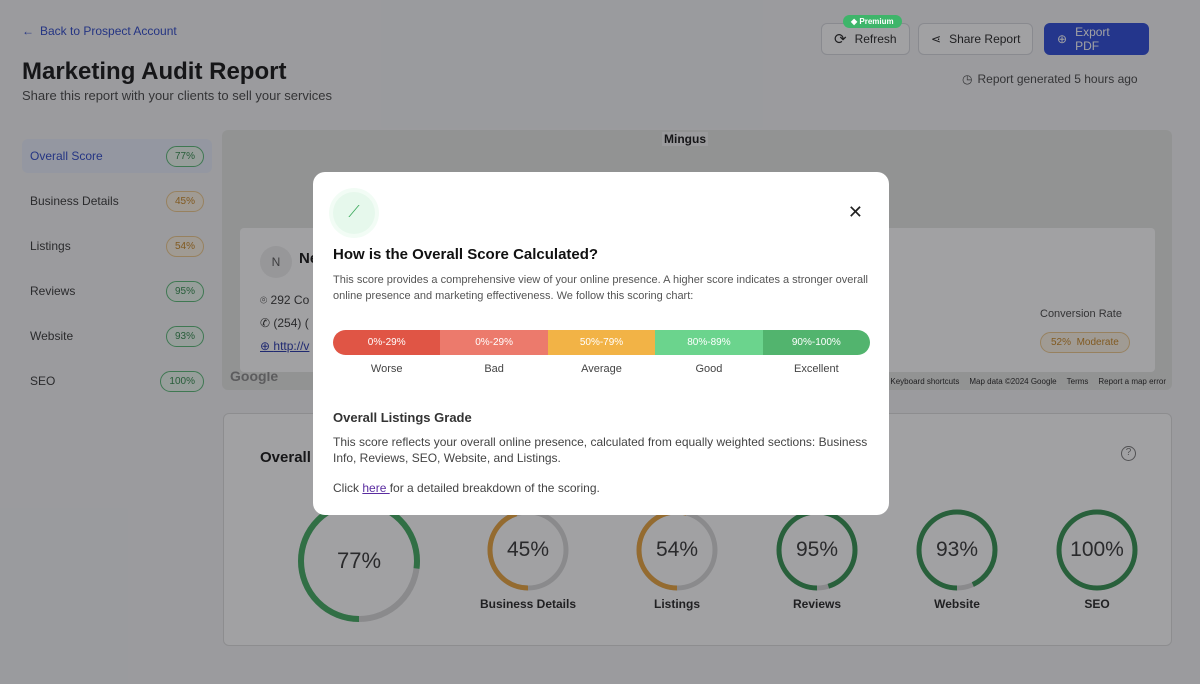  What do you see at coordinates (184, 201) in the screenshot?
I see `score-badge: 45%` at bounding box center [184, 201].